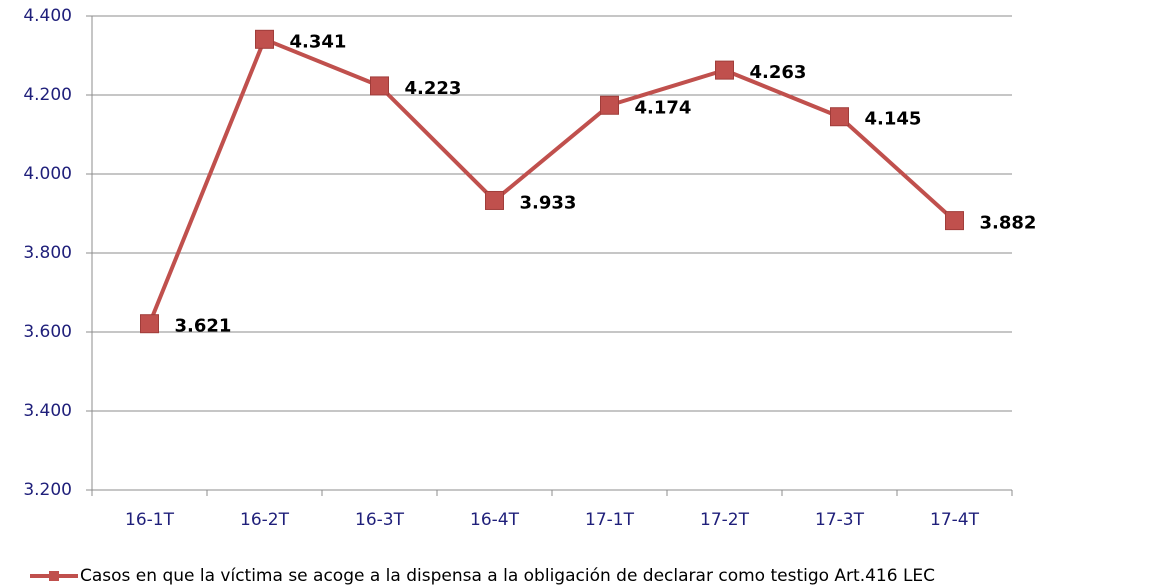 The image size is (1160, 588). Describe the element at coordinates (610, 520) in the screenshot. I see `x-tick-label: 17-1T` at that location.